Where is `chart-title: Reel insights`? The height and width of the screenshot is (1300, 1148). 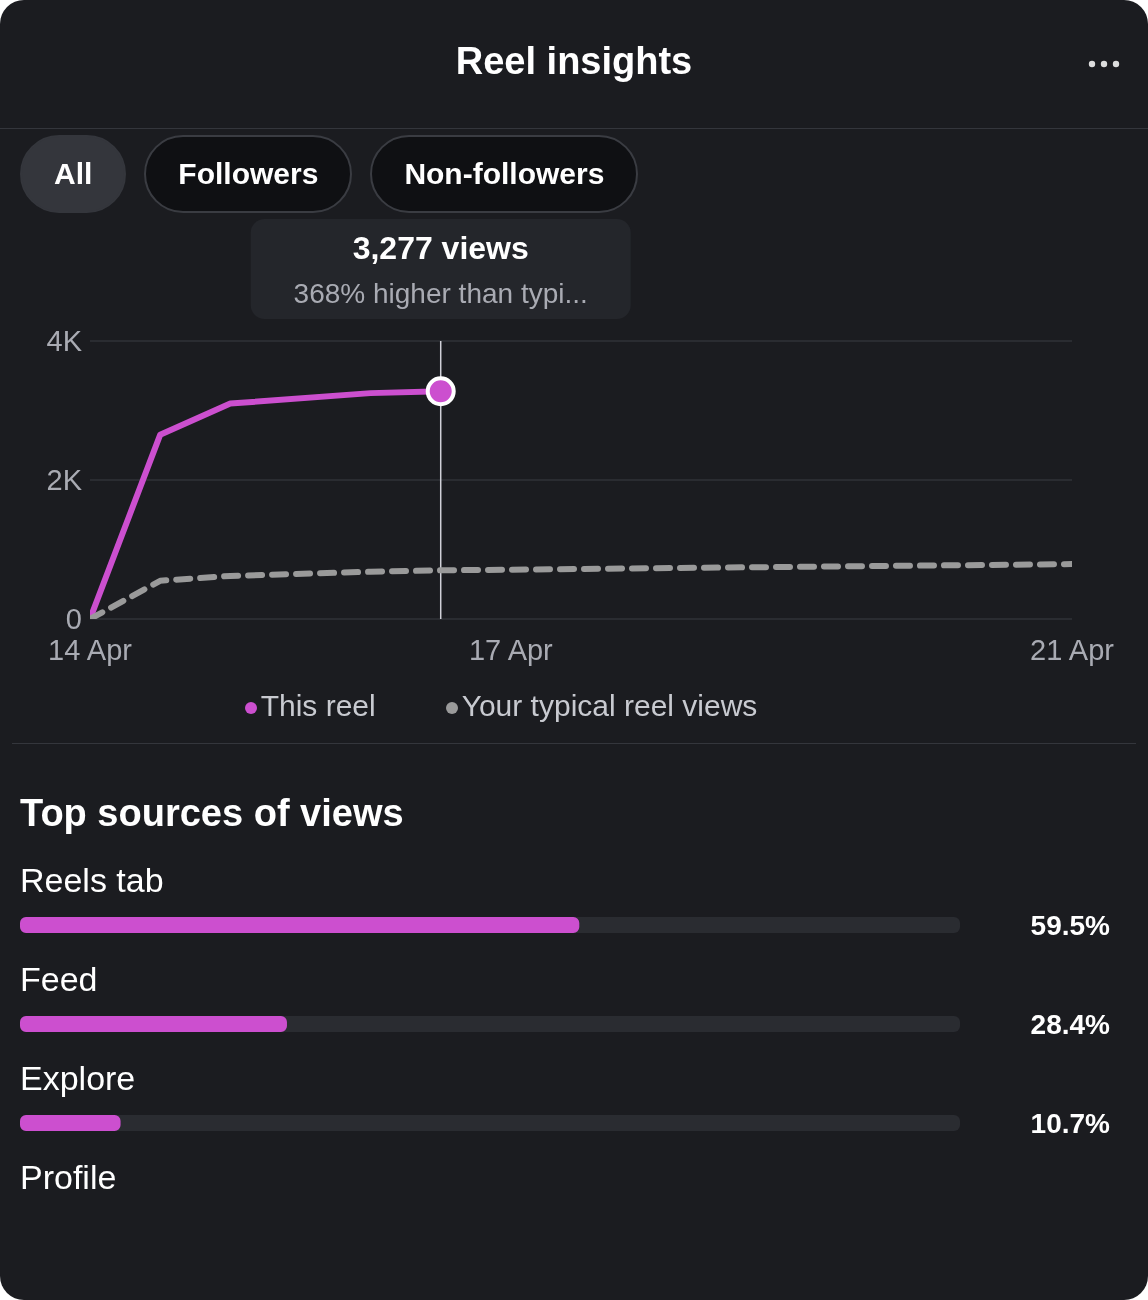
chart-title: Reel insights is located at coordinates (574, 61).